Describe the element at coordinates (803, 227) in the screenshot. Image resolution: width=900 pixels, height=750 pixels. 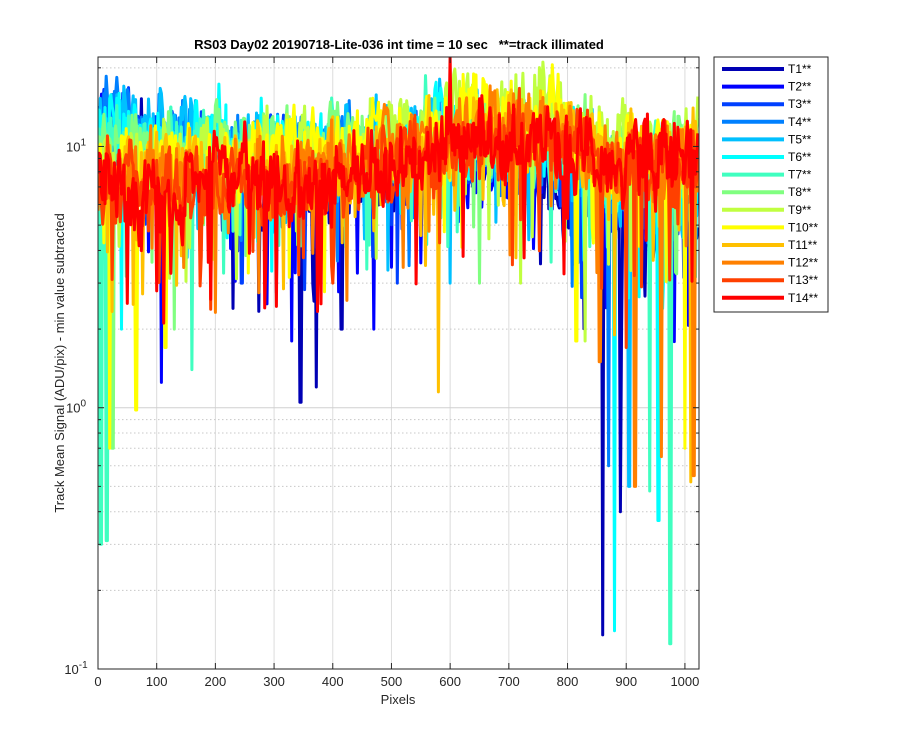
I see `legend-label: T10**` at that location.